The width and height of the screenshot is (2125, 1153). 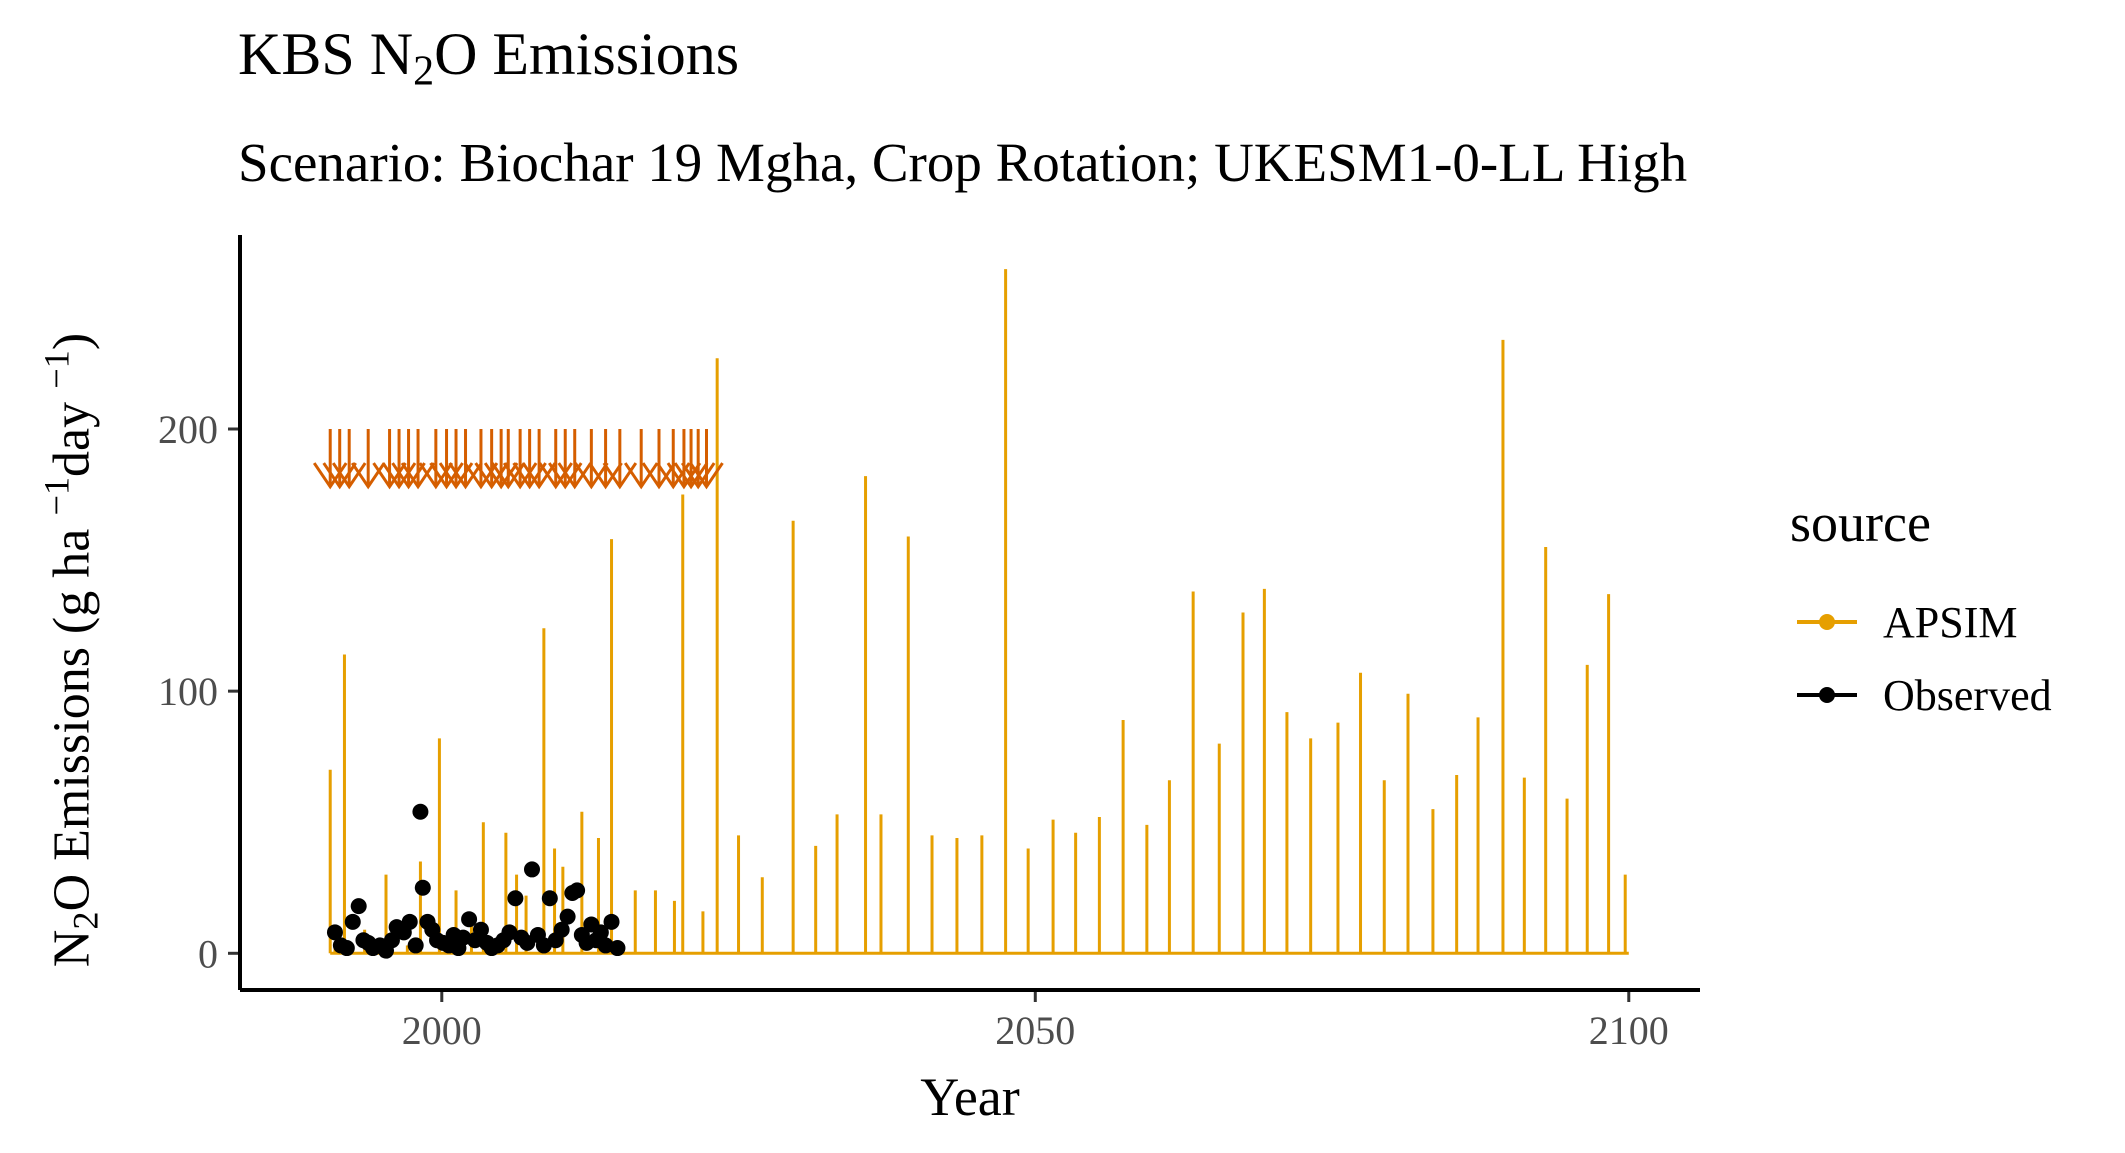 I want to click on legend-item-observed: Observed, so click(x=1923, y=695).